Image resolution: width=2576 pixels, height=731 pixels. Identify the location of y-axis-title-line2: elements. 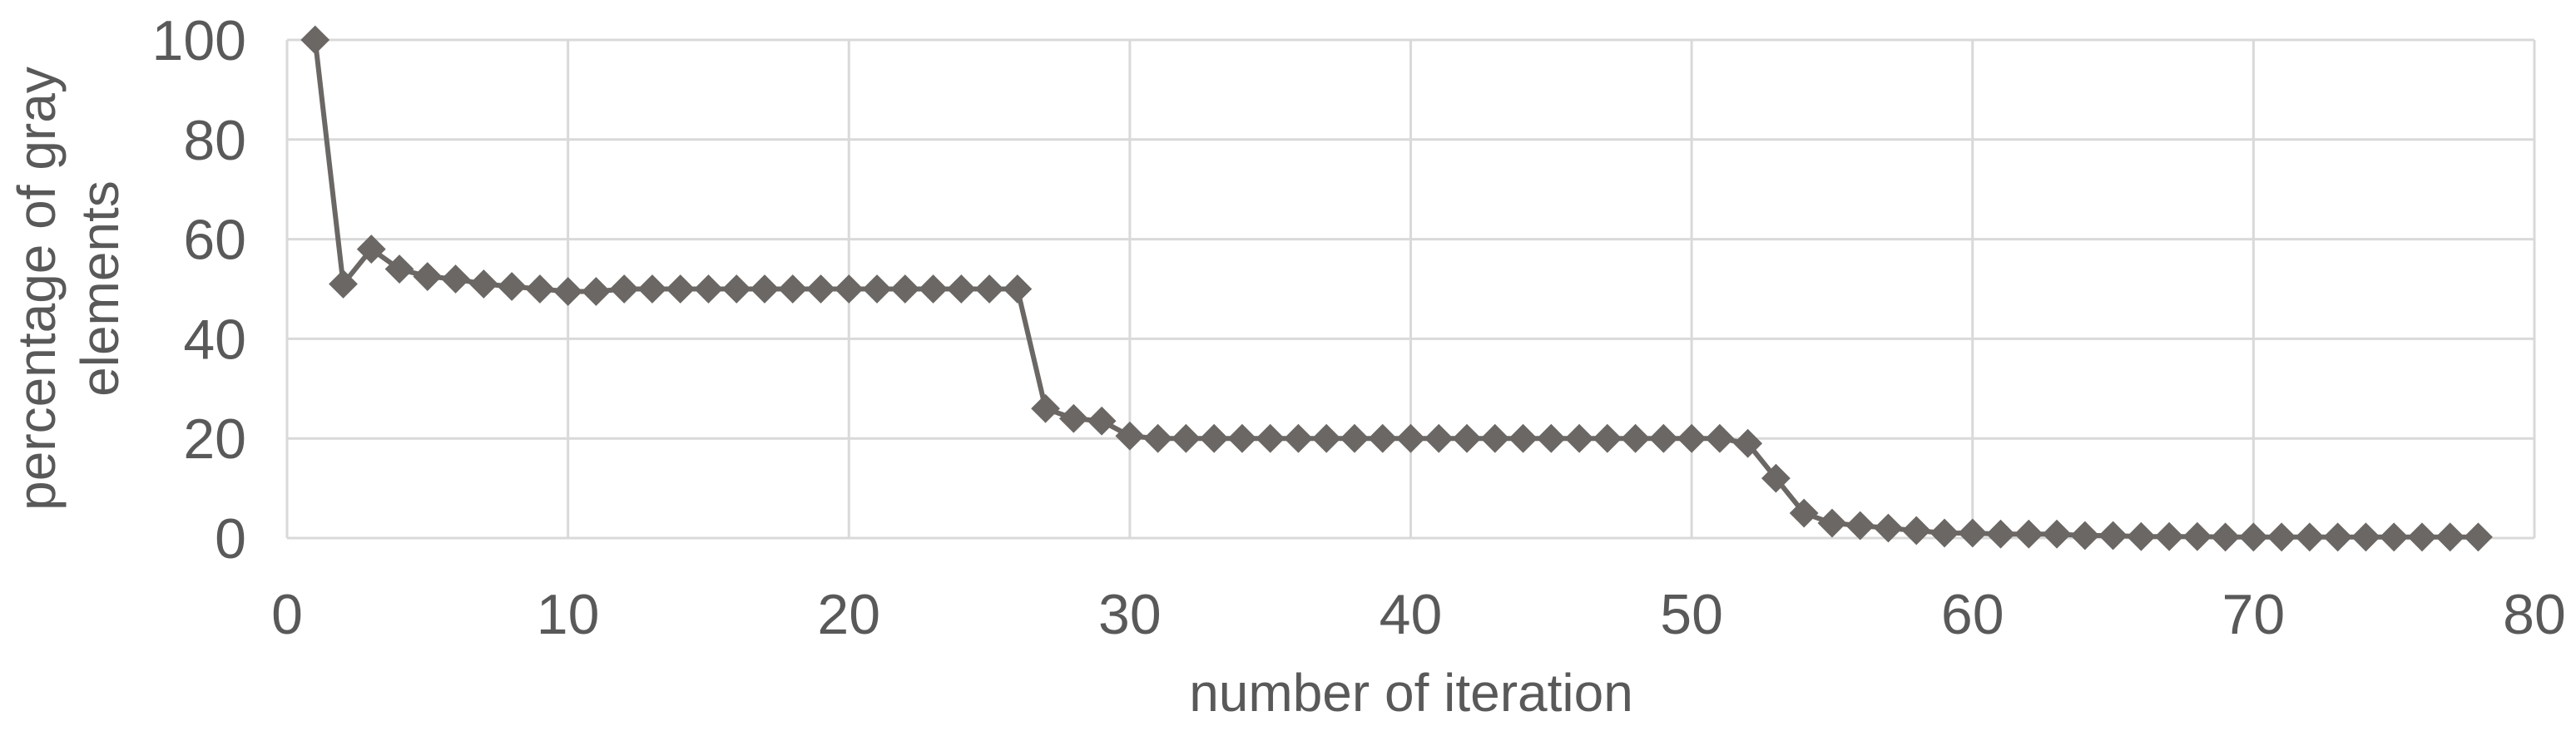
(100, 288).